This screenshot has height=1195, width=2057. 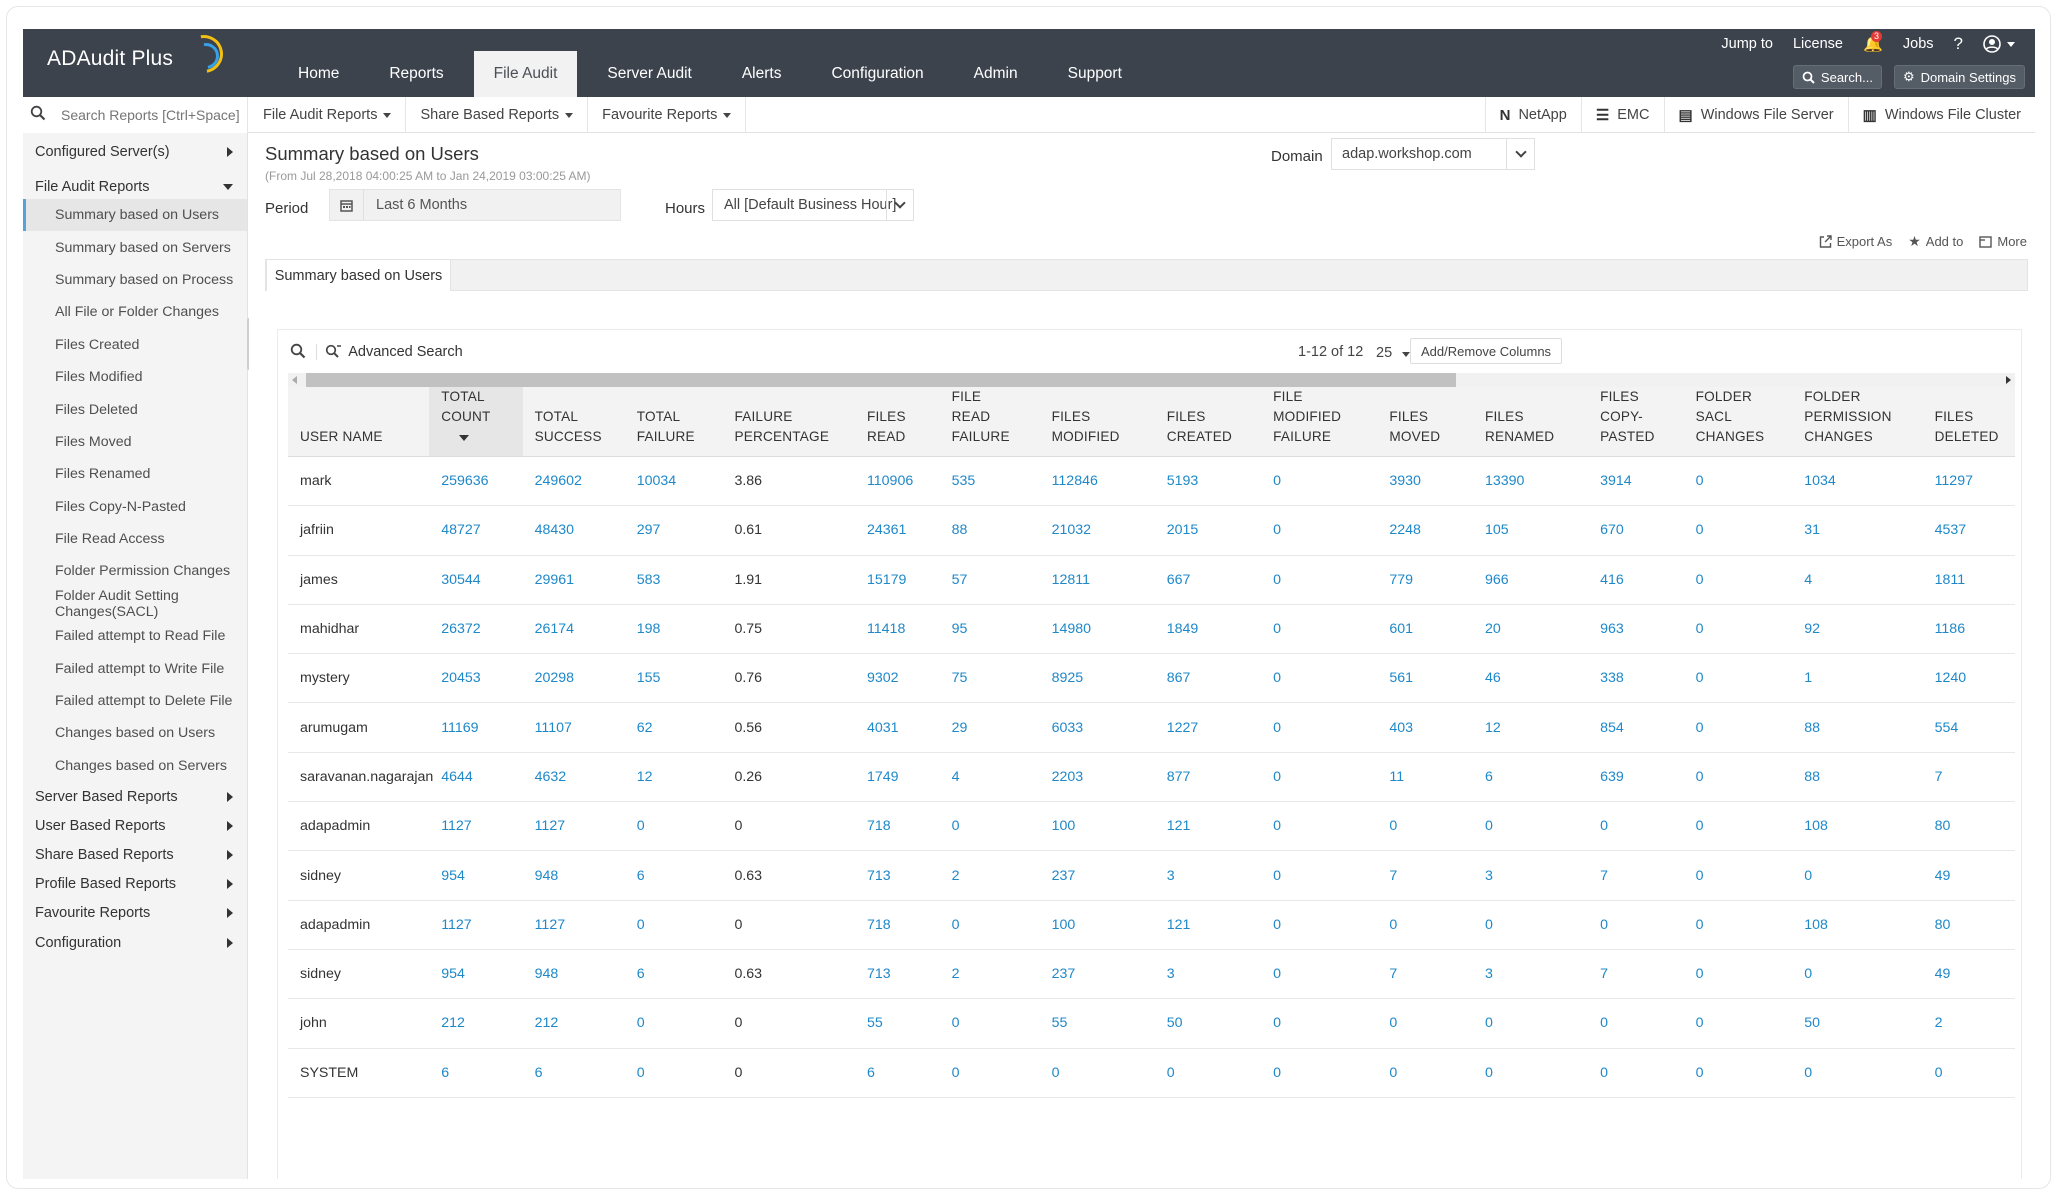 I want to click on count-link: 954, so click(x=476, y=974).